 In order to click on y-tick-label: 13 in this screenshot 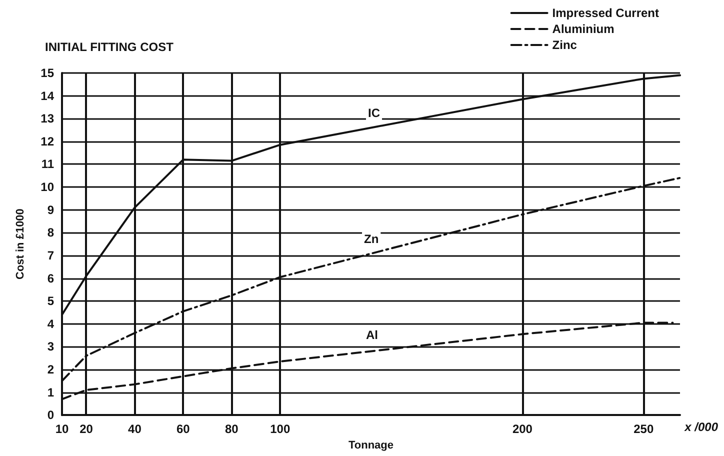, I will do `click(47, 119)`.